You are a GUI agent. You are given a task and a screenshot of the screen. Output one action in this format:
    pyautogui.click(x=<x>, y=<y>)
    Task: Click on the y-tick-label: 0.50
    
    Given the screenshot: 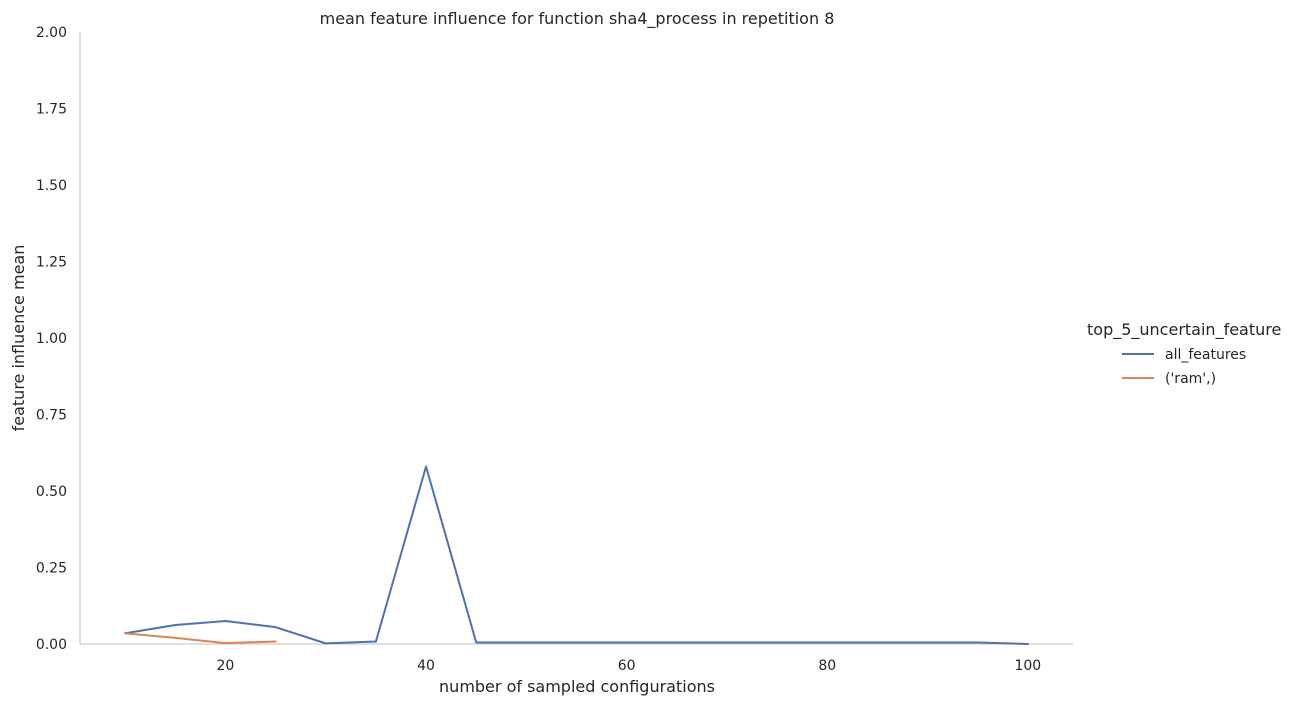 What is the action you would take?
    pyautogui.click(x=51, y=492)
    